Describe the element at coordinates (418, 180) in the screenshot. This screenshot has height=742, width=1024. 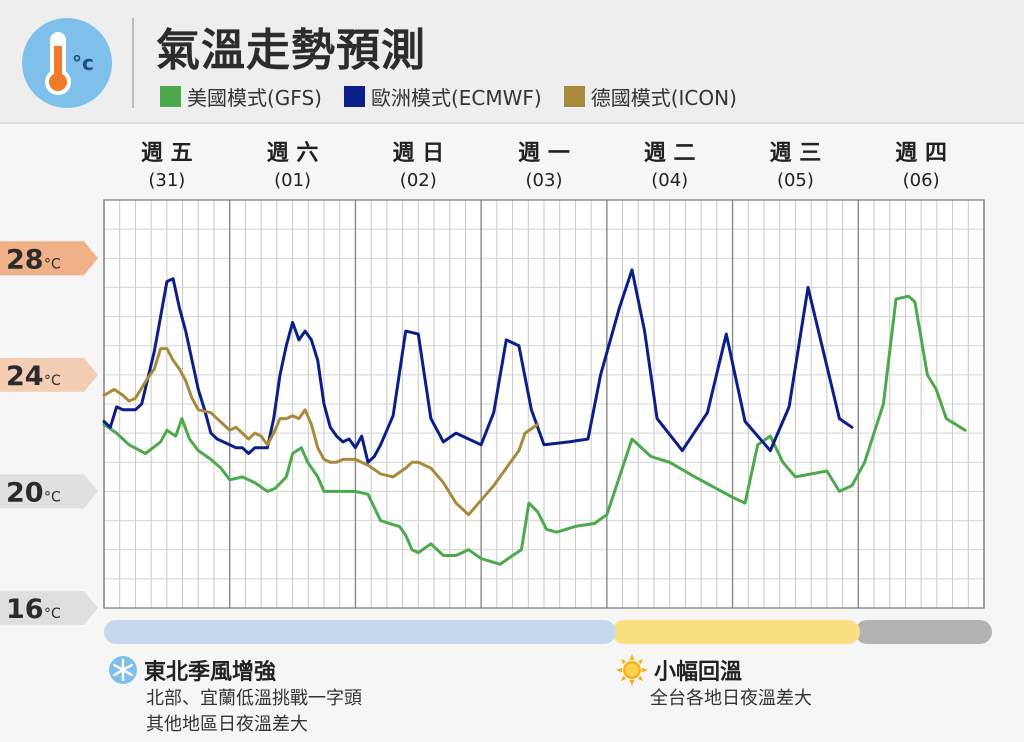
I see `date-label: (02)` at that location.